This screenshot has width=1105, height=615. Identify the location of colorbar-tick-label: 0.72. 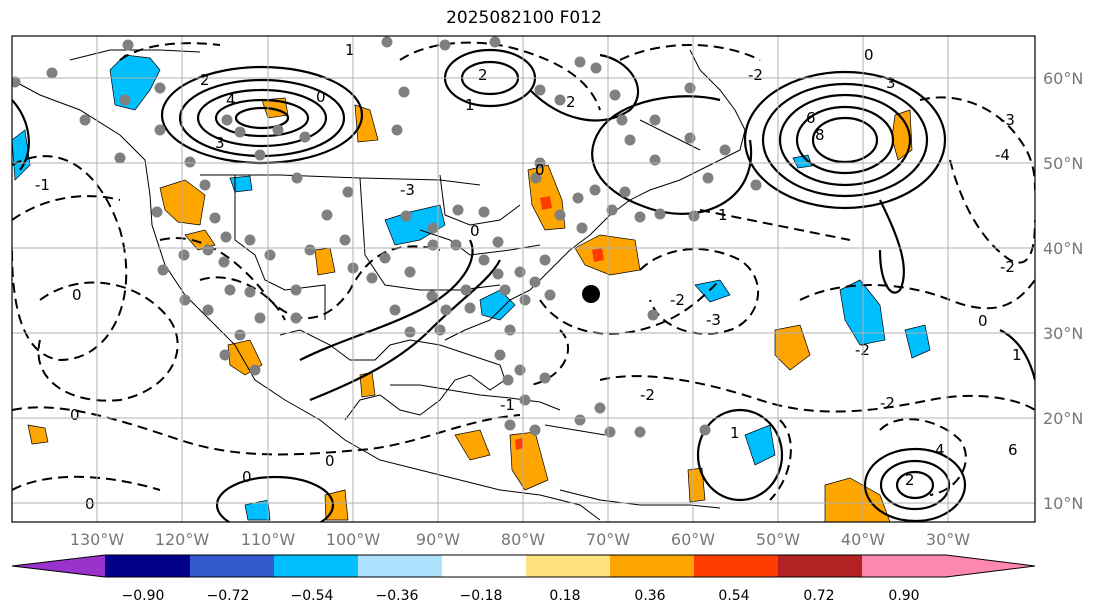
(818, 596).